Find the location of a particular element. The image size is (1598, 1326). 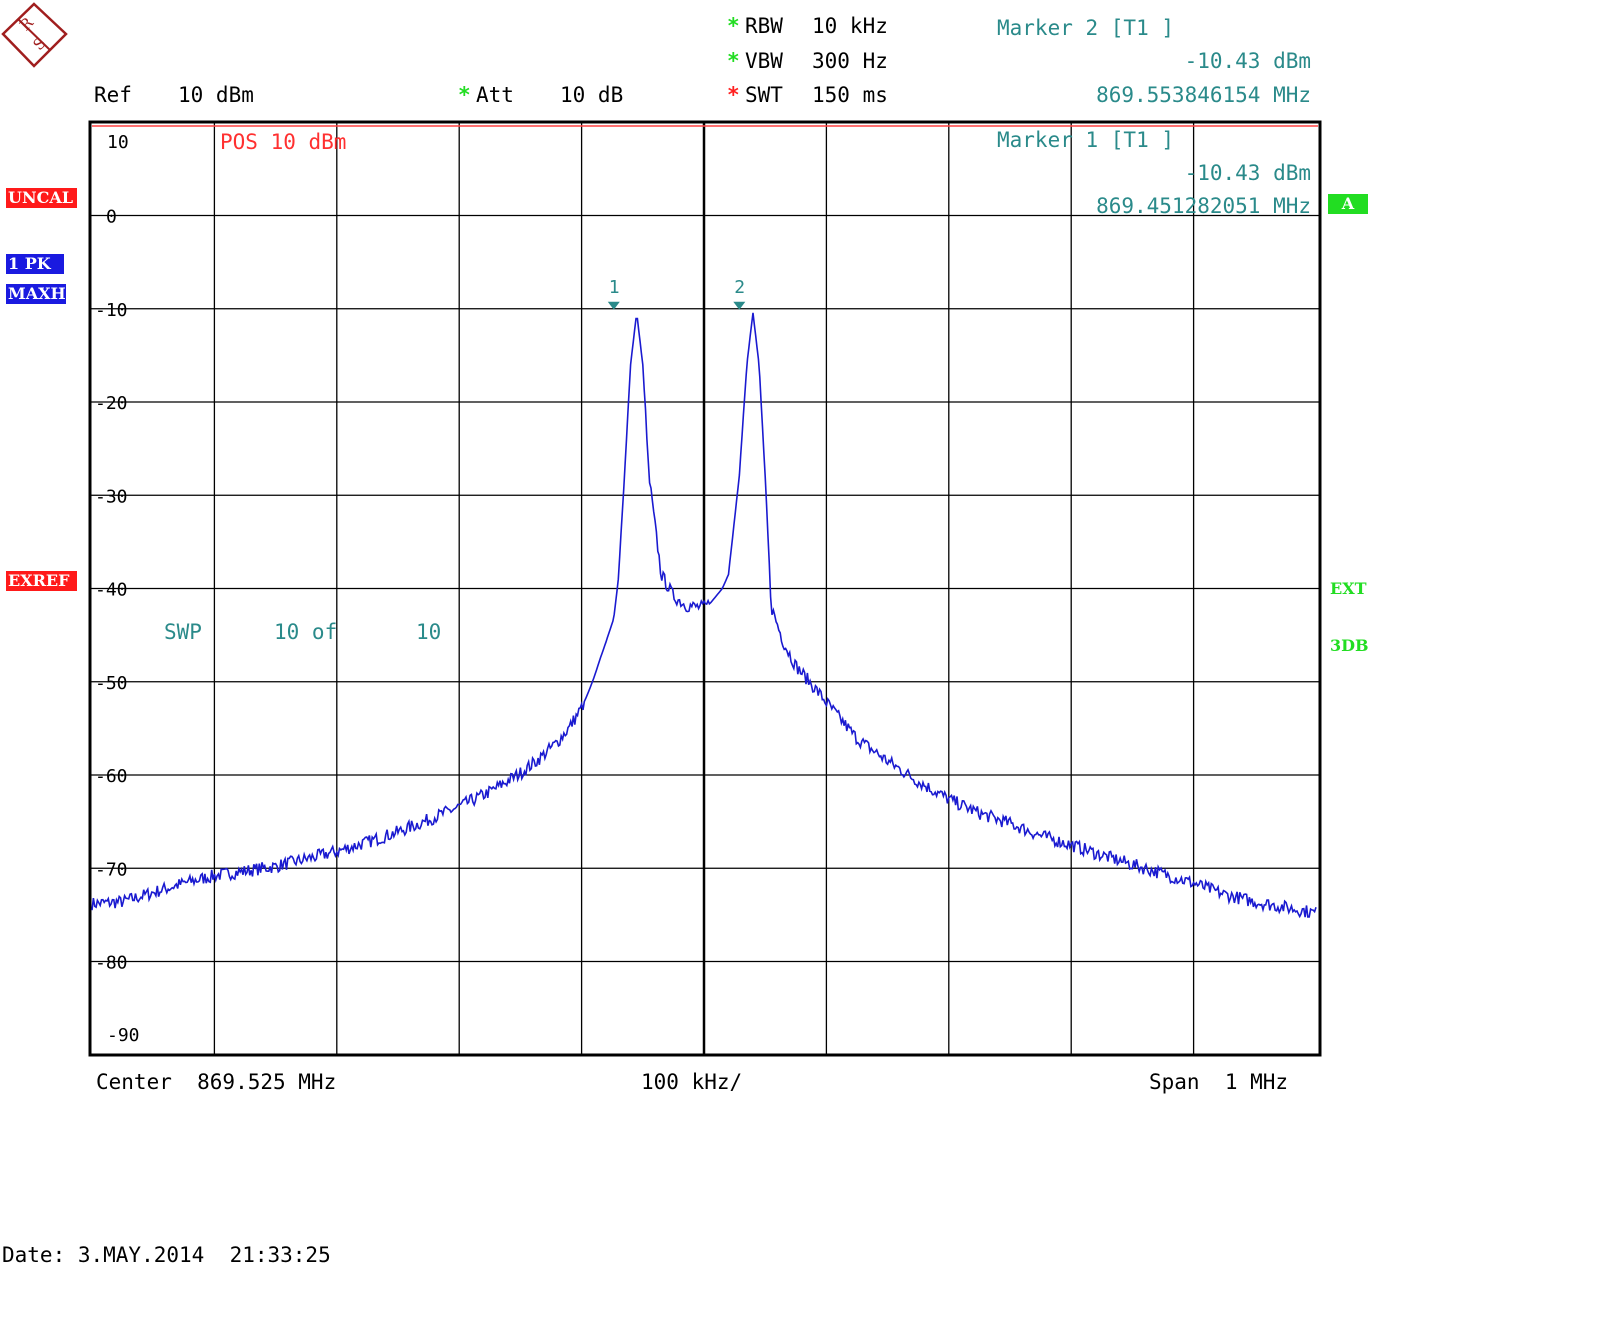

division-label: 100 kHz/ is located at coordinates (692, 1082).